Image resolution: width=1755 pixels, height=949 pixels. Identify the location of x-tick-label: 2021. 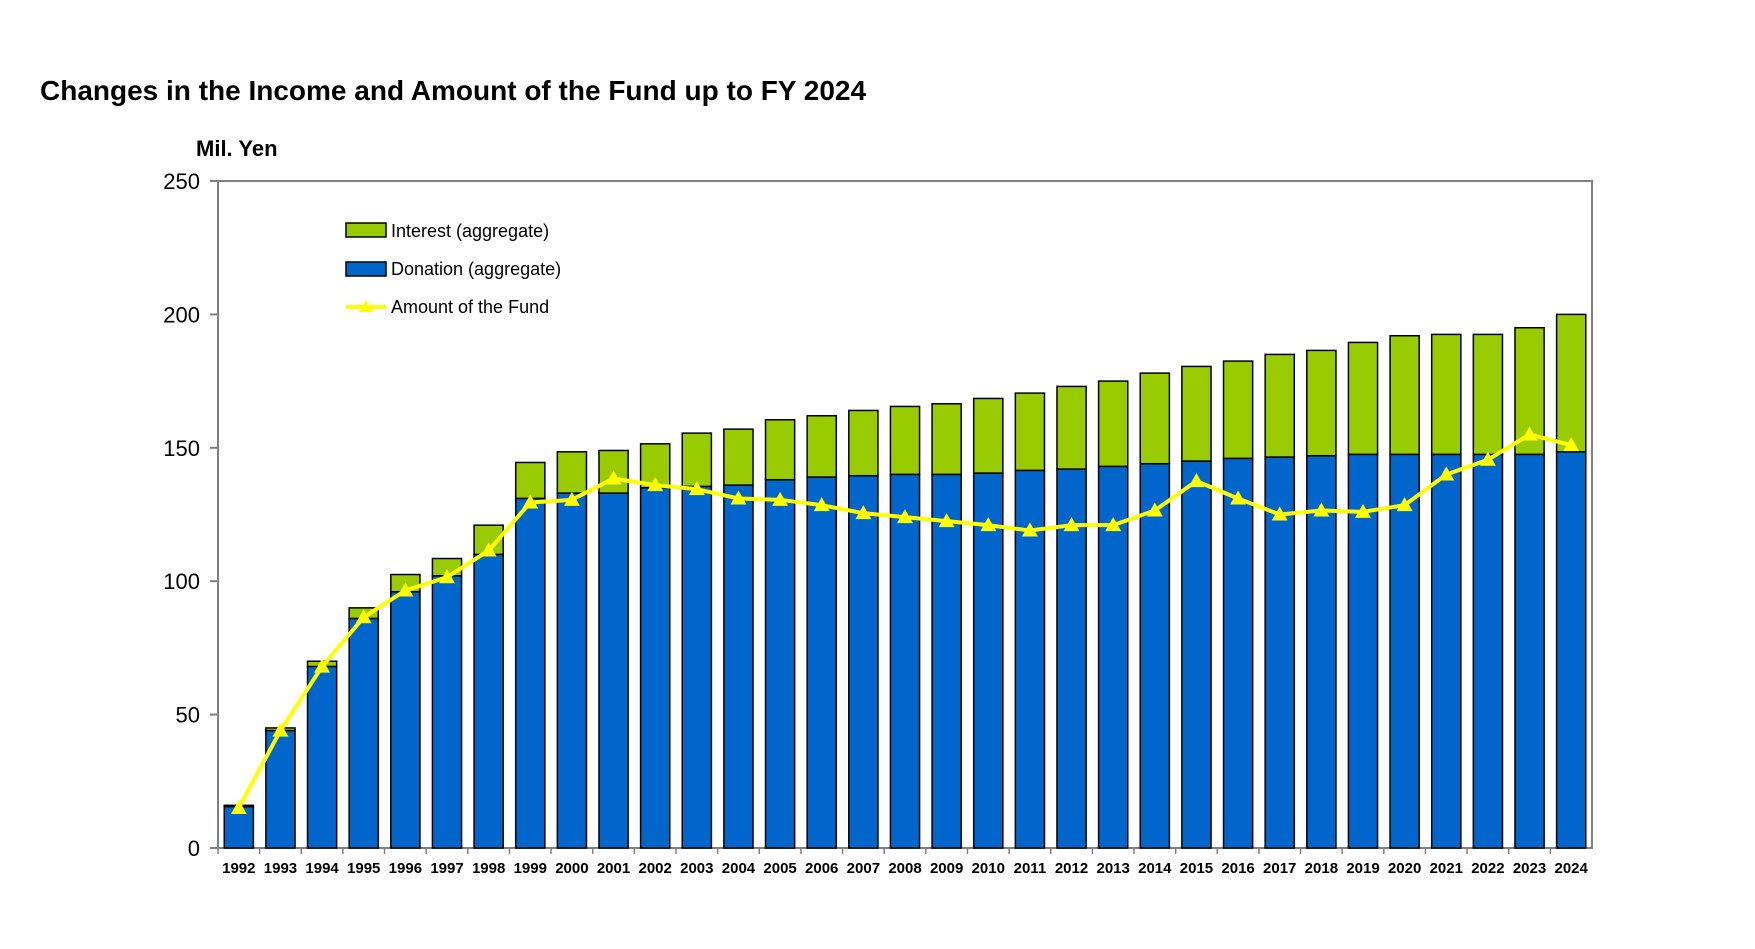
(1446, 868).